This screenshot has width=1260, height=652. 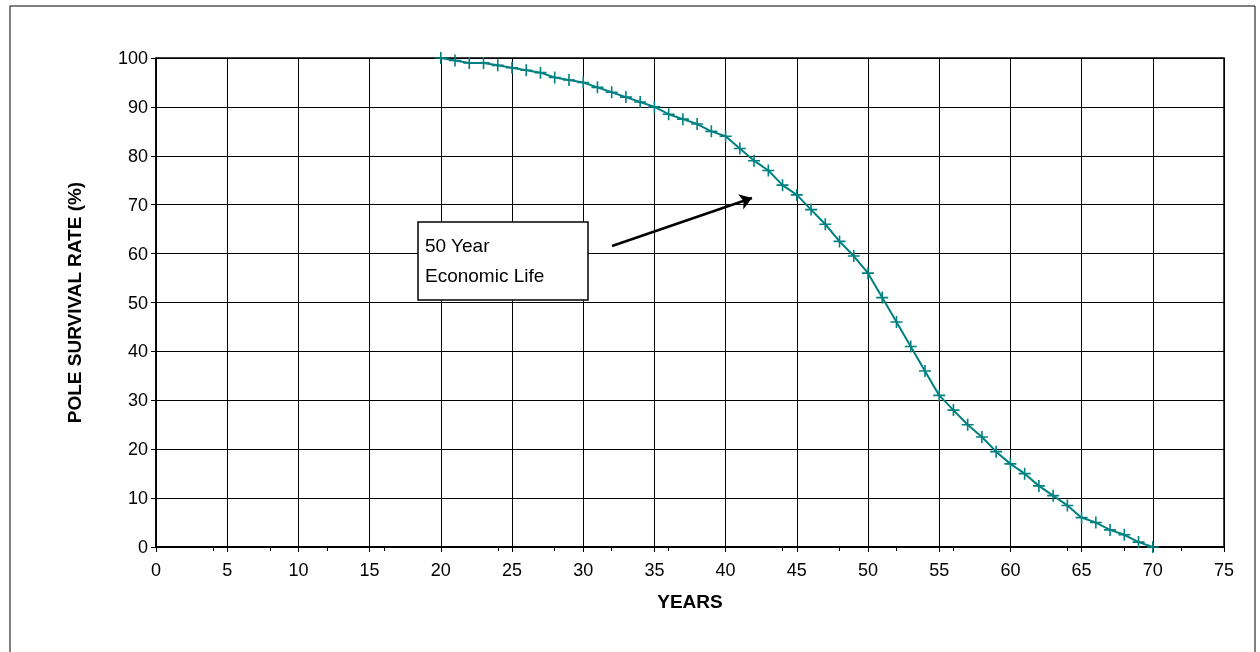 I want to click on annotation: 50 Year Economic Life, so click(x=485, y=260).